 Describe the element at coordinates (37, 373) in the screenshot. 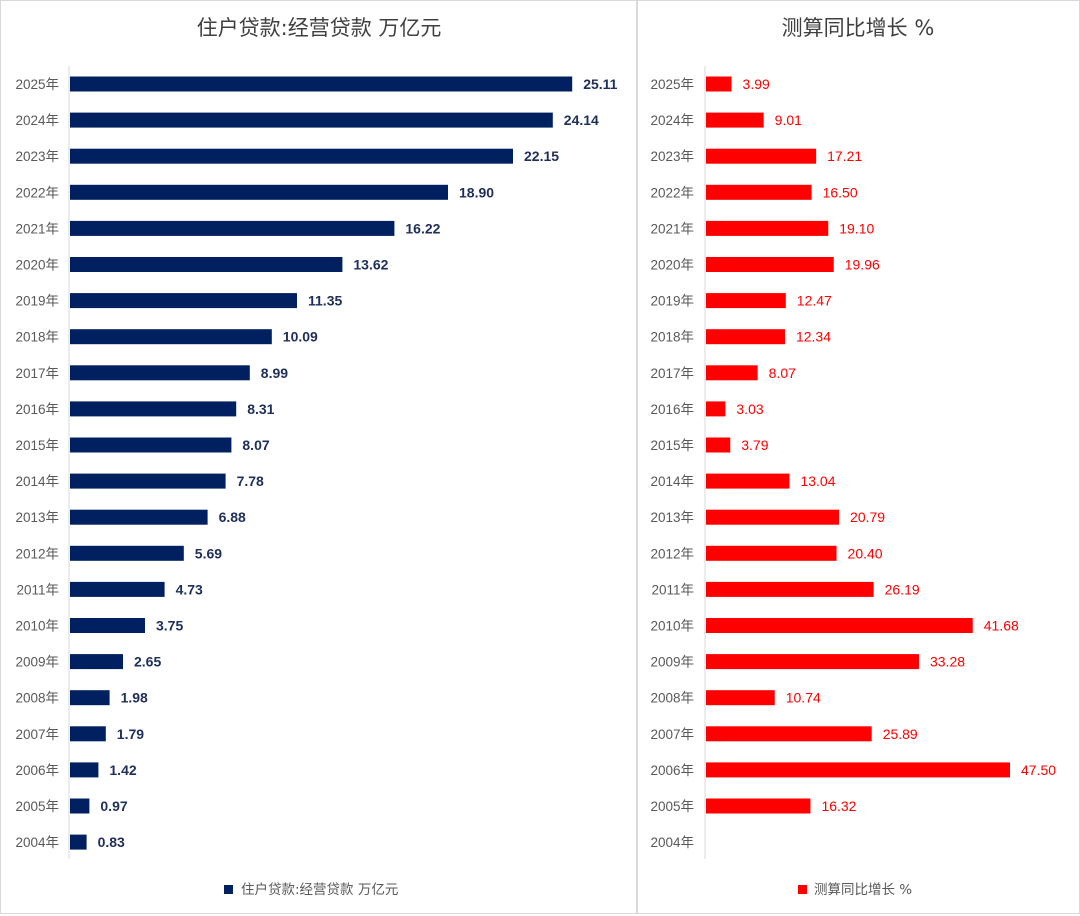

I see `left-category-label: 2017年` at that location.